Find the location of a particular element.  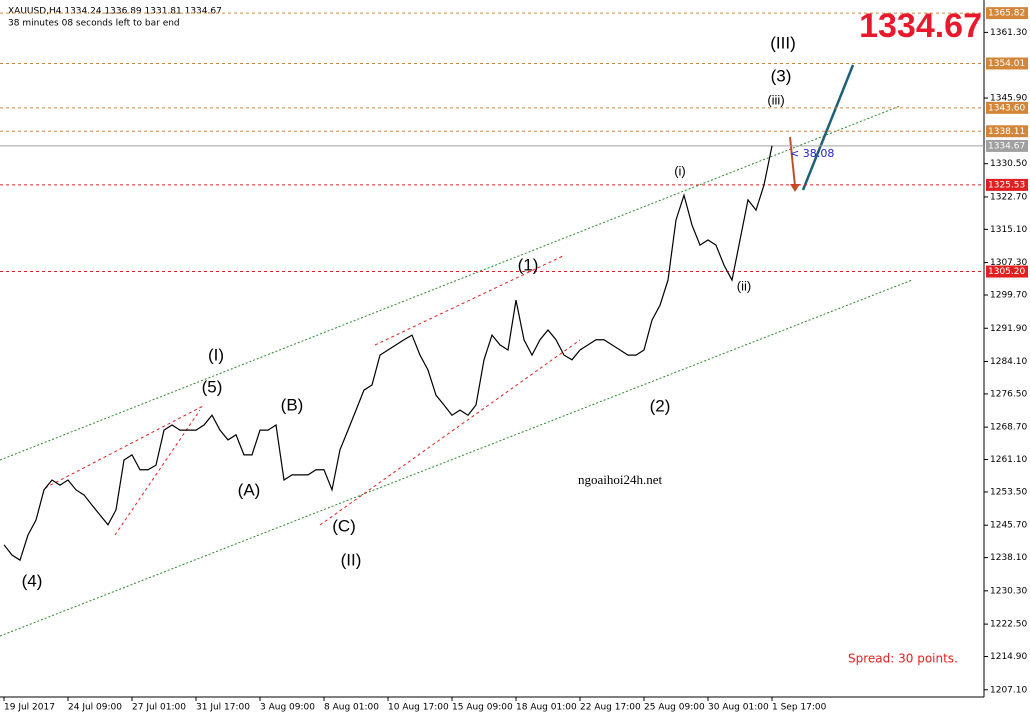

y-tick-label: 1261.10 is located at coordinates (1008, 460).